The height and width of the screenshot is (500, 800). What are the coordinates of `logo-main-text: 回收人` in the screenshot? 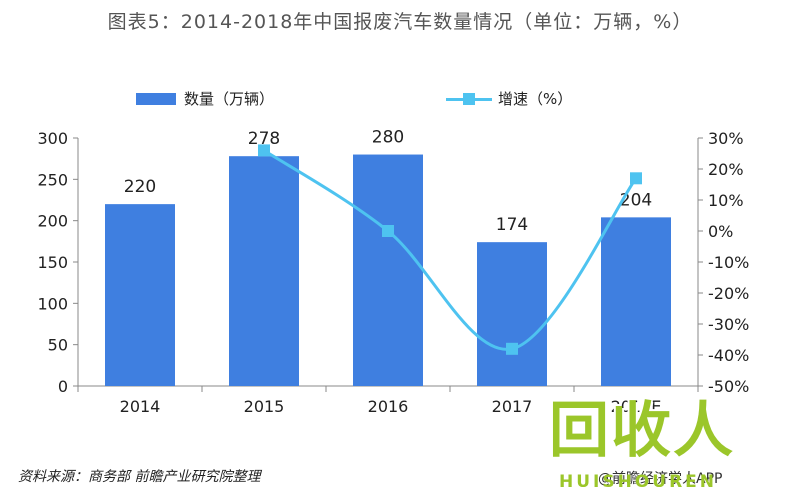 It's located at (642, 431).